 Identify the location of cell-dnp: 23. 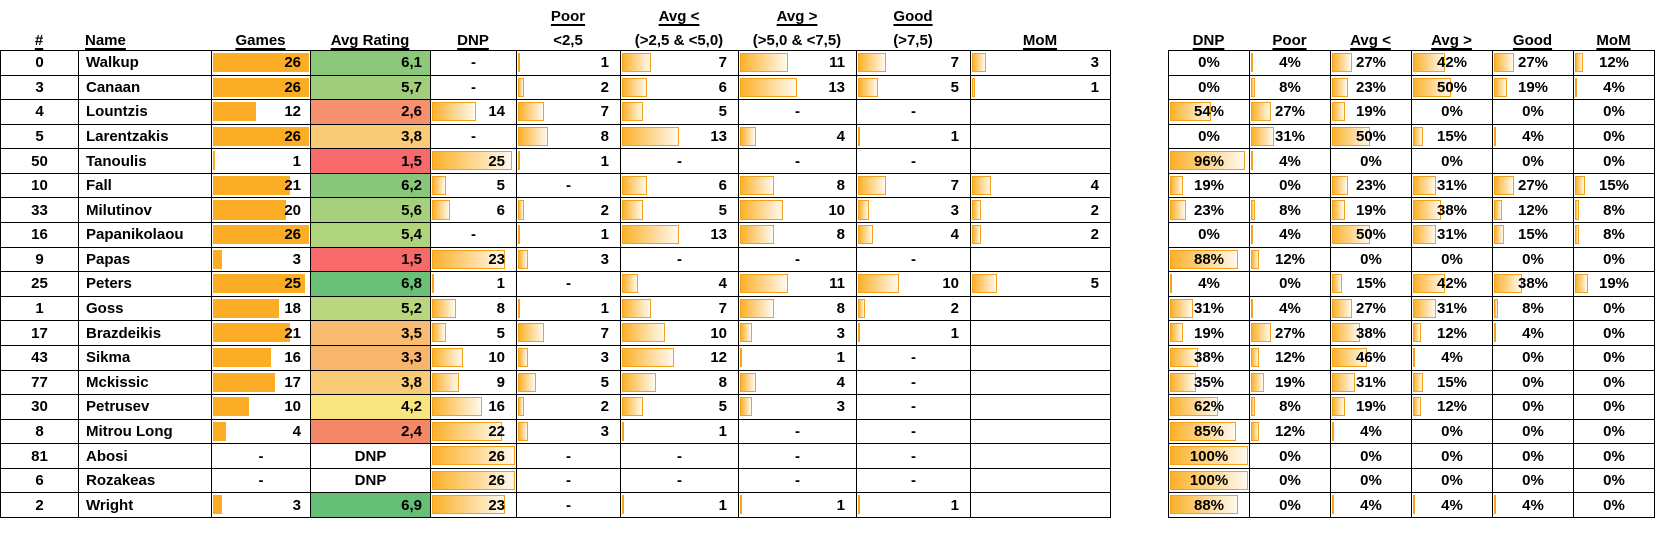
(474, 505).